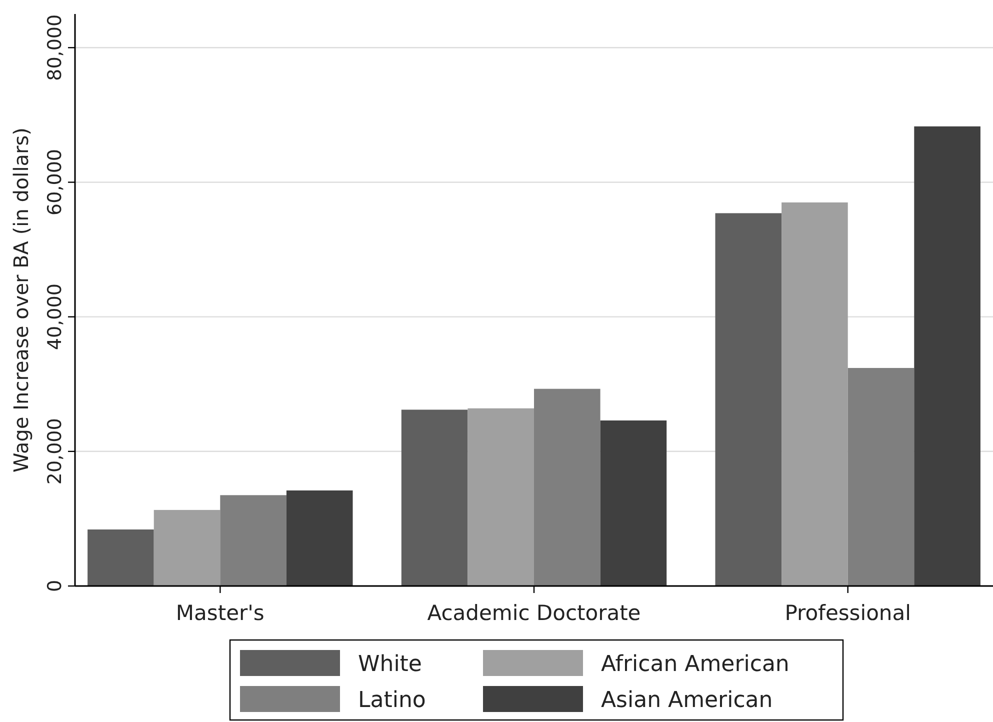 The height and width of the screenshot is (722, 993). What do you see at coordinates (392, 700) in the screenshot?
I see `legend-label: Latino` at bounding box center [392, 700].